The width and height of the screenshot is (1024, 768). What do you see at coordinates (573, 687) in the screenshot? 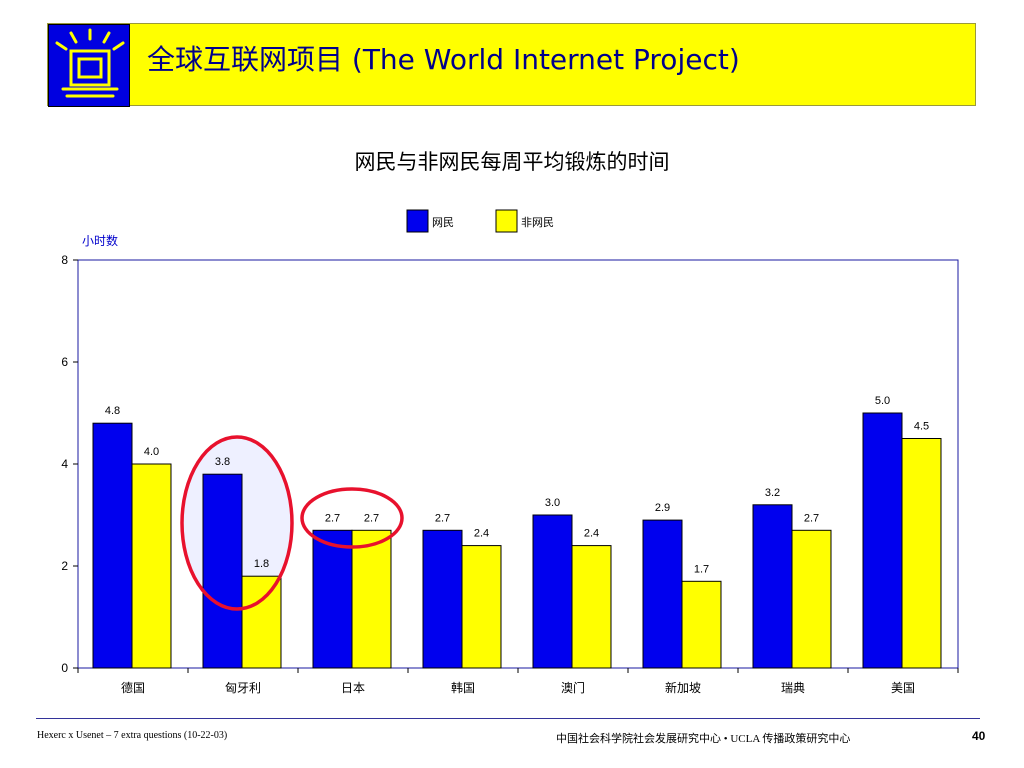
I see `x-tick-label: 澳门` at bounding box center [573, 687].